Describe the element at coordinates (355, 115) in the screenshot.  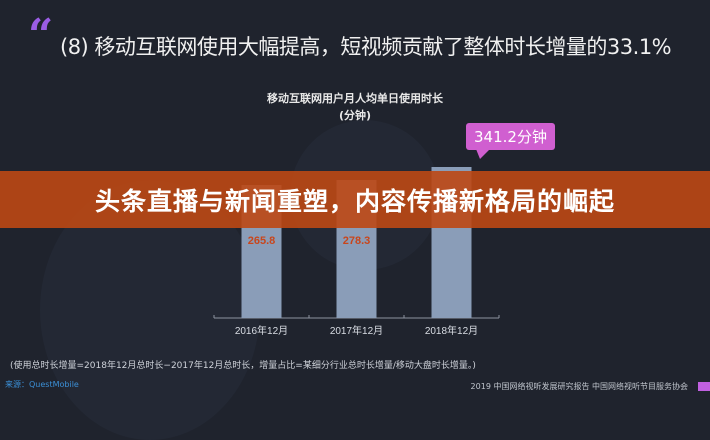
I see `chart-subtitle: (分钟)` at that location.